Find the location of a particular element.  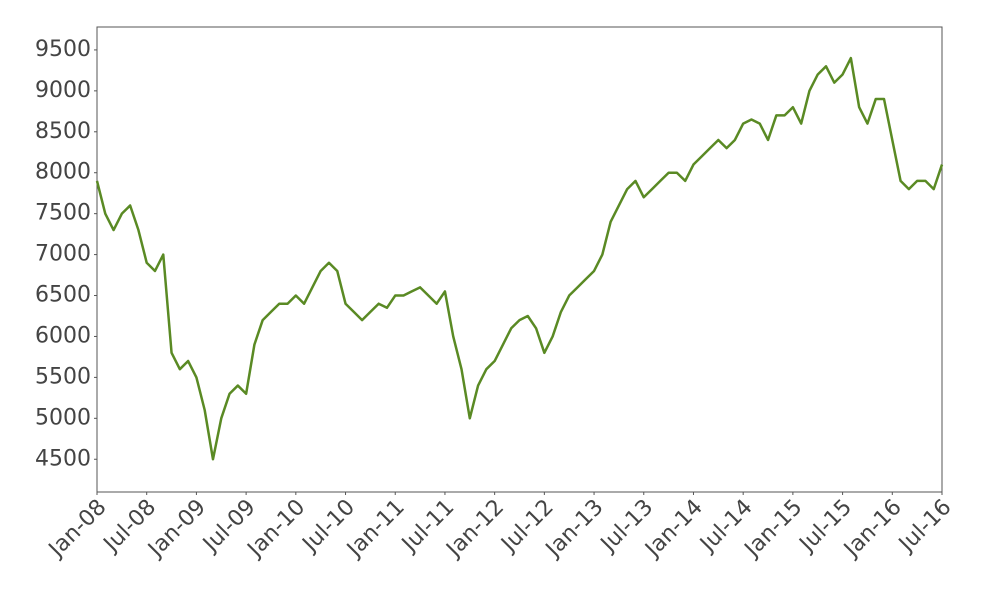

x-tick-label: Jan-08 is located at coordinates (77, 529).